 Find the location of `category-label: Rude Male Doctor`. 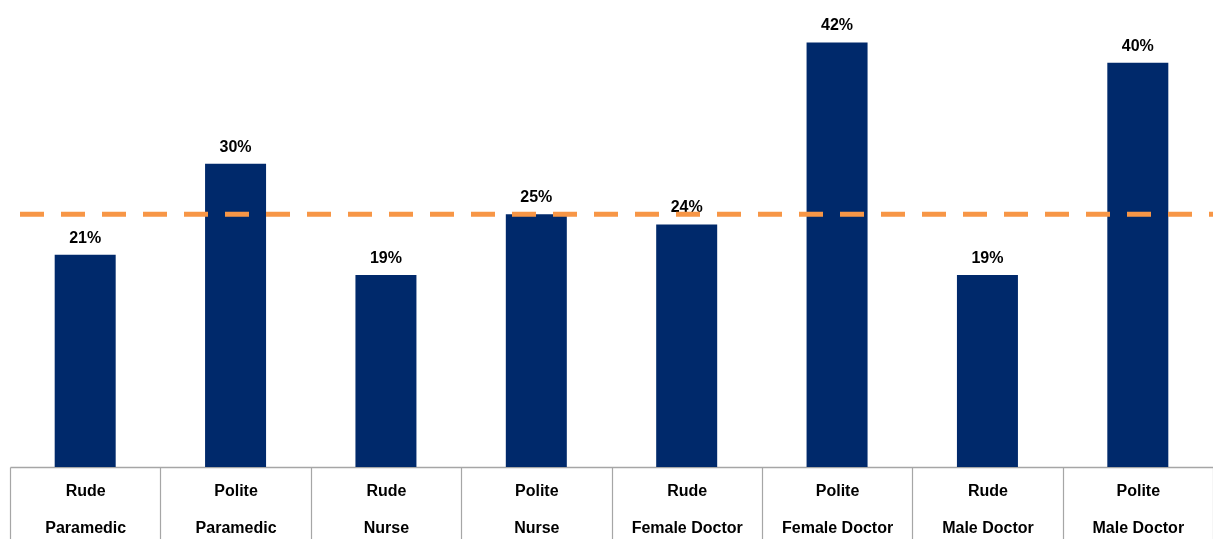

category-label: Rude Male Doctor is located at coordinates (988, 508).